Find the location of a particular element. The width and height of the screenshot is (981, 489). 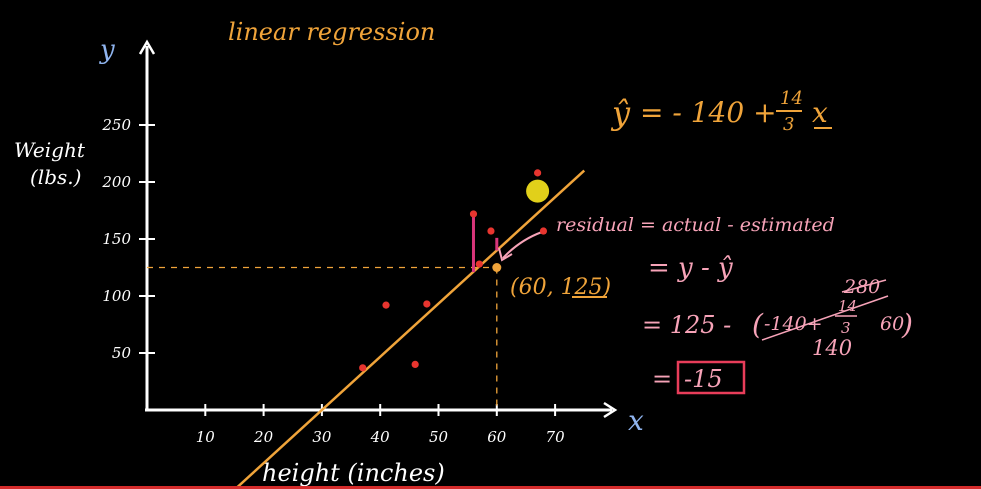

guide-lines is located at coordinates (322, 338).